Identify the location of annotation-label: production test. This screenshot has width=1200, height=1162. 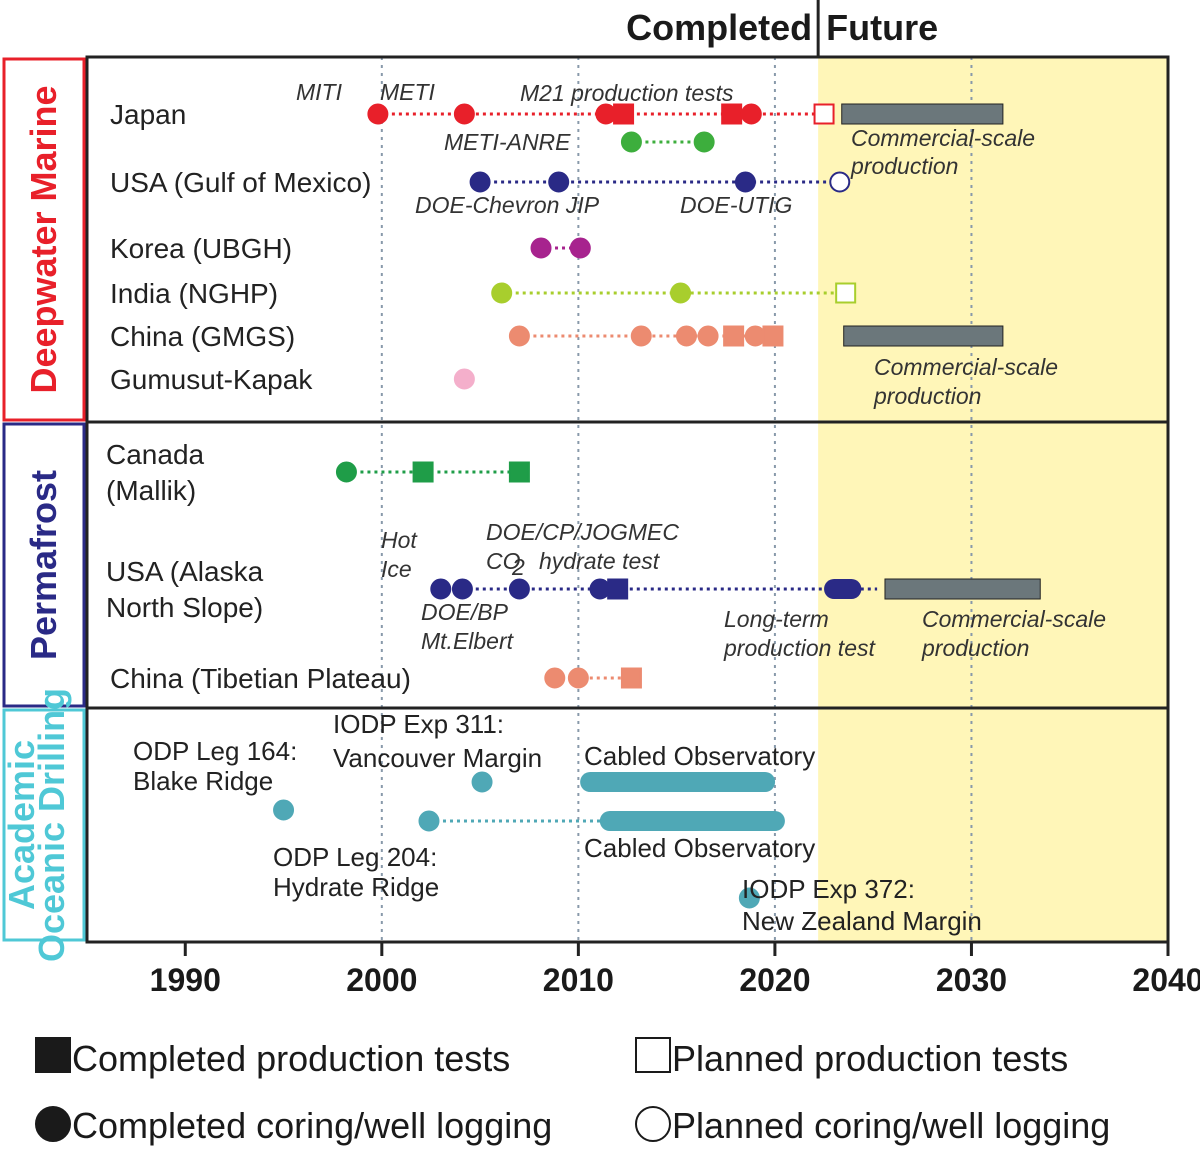
(799, 648).